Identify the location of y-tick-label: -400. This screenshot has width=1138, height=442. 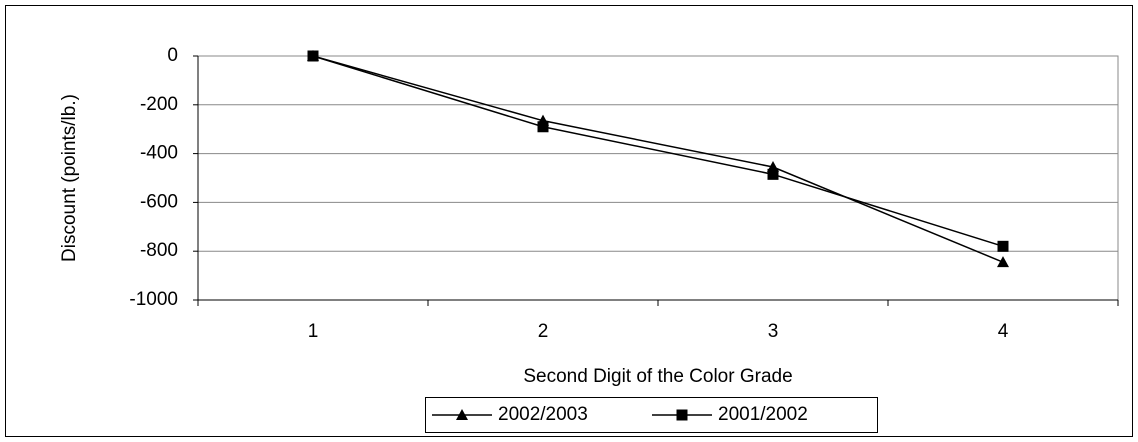
(159, 153).